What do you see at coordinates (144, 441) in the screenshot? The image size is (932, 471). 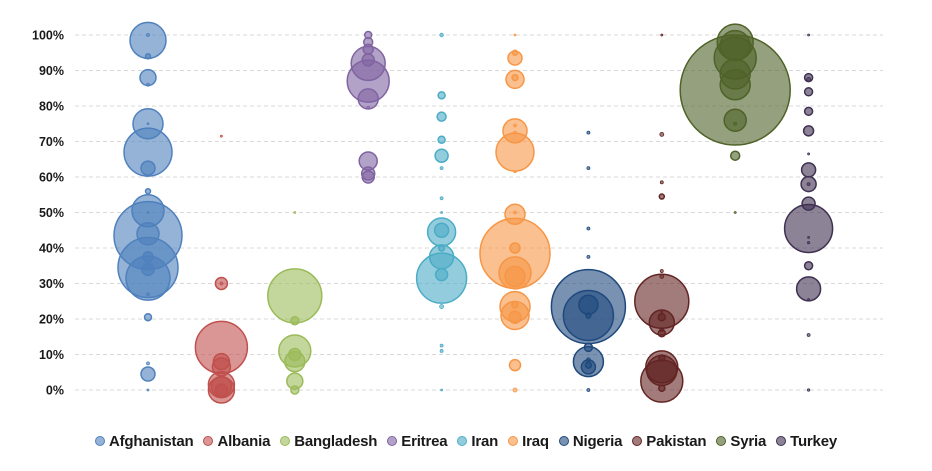 I see `legend-item-afghanistan: Afghanistan` at bounding box center [144, 441].